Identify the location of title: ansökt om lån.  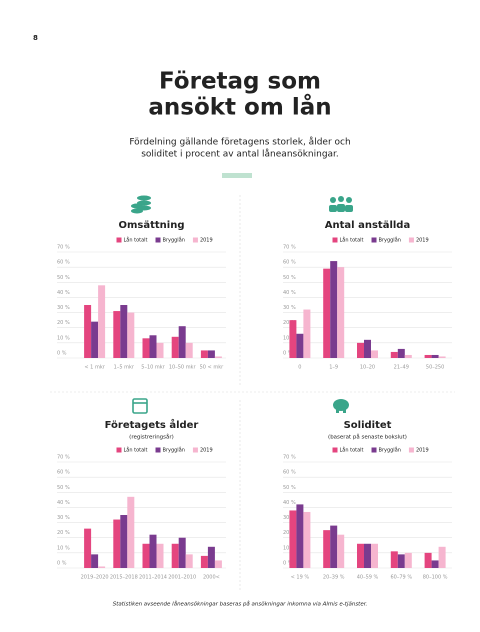
(239, 107).